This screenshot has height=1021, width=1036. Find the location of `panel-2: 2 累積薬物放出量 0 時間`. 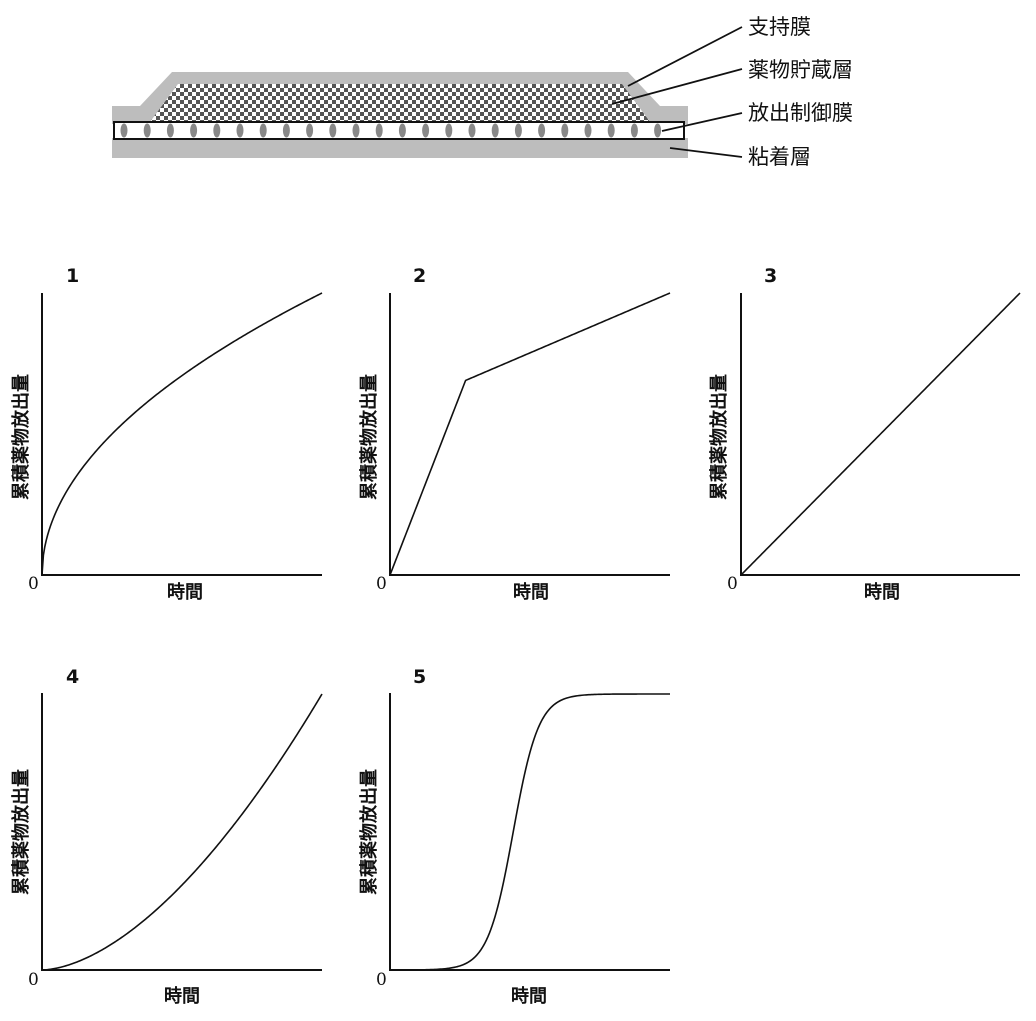

panel-2: 2 累積薬物放出量 0 時間 is located at coordinates (514, 434).